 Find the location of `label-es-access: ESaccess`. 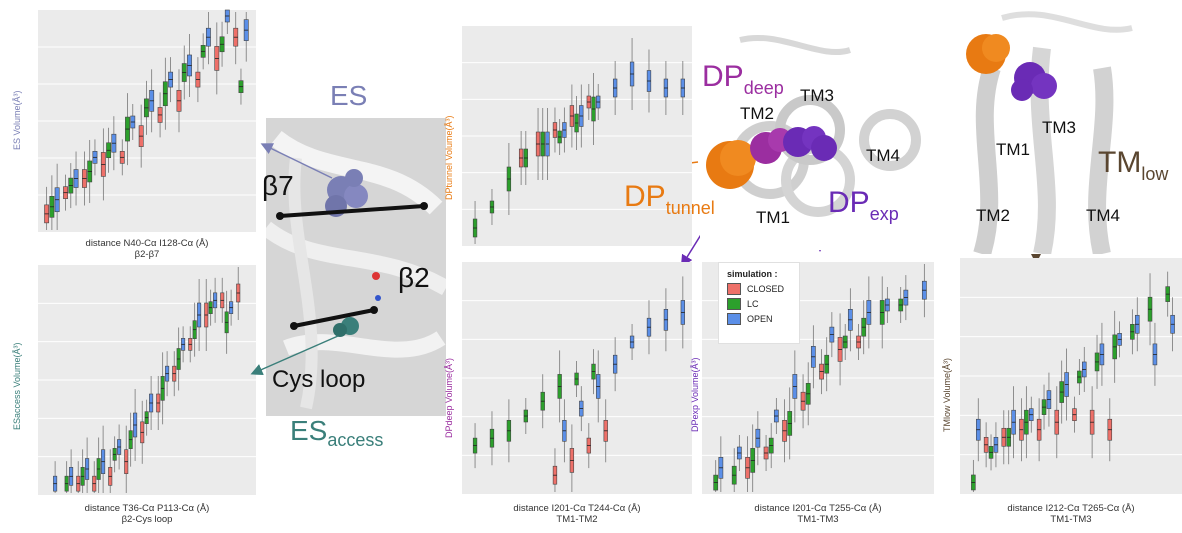

label-es-access: ESaccess is located at coordinates (337, 432).